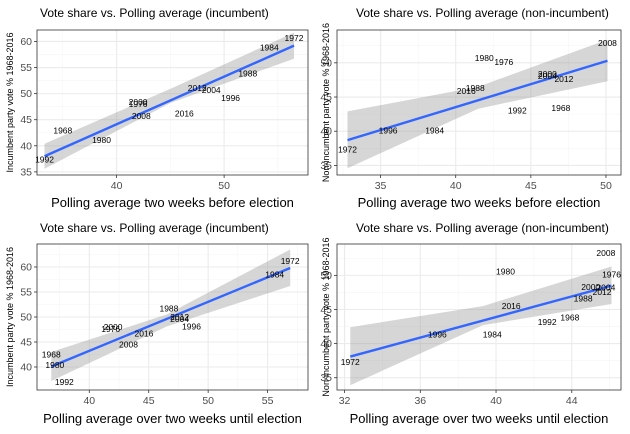  What do you see at coordinates (326, 316) in the screenshot?
I see `chart3-y-axis-label: Non-incumbent party vote % 1968-2016` at bounding box center [326, 316].